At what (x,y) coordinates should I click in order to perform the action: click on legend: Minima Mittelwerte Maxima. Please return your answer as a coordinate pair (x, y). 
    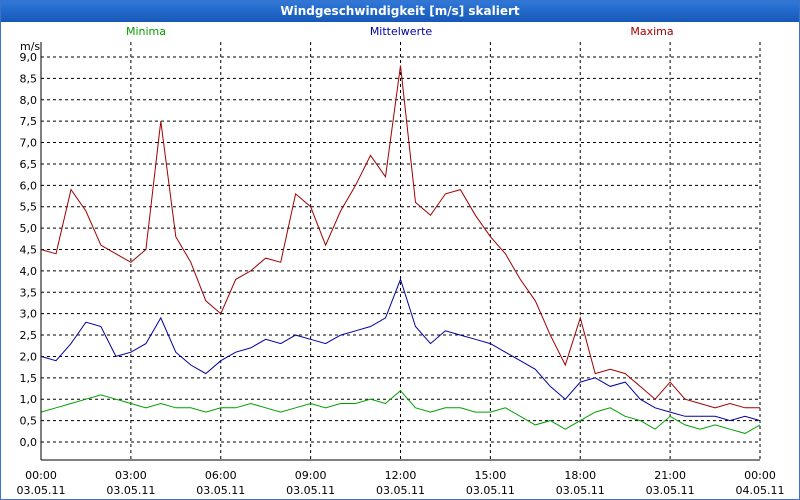
    Looking at the image, I should click on (400, 31).